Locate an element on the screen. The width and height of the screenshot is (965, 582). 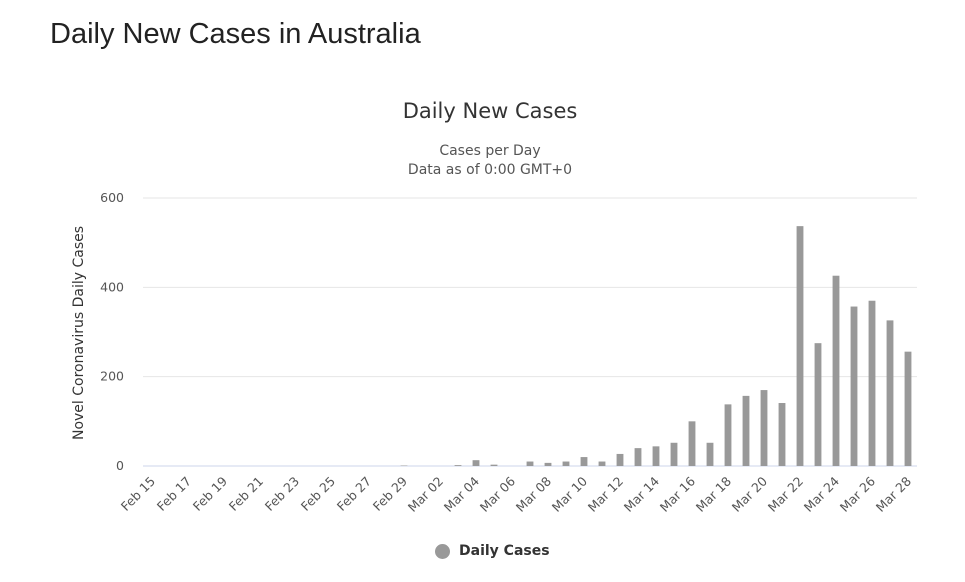
y-axis-ticks: 0 200 400 600 is located at coordinates (112, 331).